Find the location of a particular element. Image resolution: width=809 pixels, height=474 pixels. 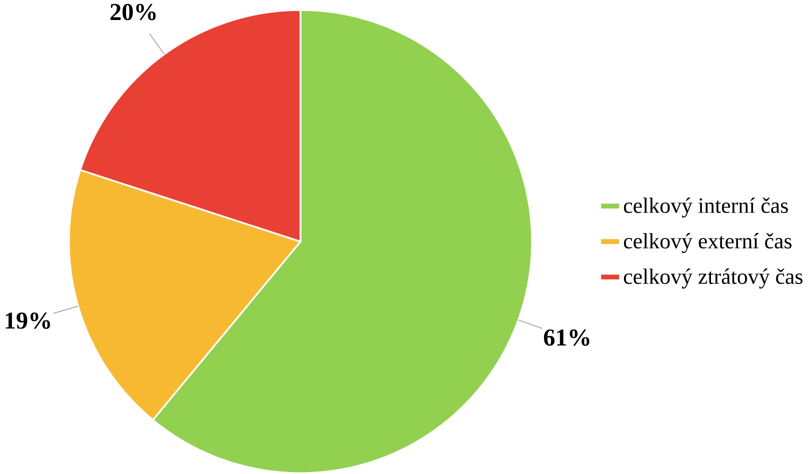

legend-label: celkový externí čas is located at coordinates (708, 243).